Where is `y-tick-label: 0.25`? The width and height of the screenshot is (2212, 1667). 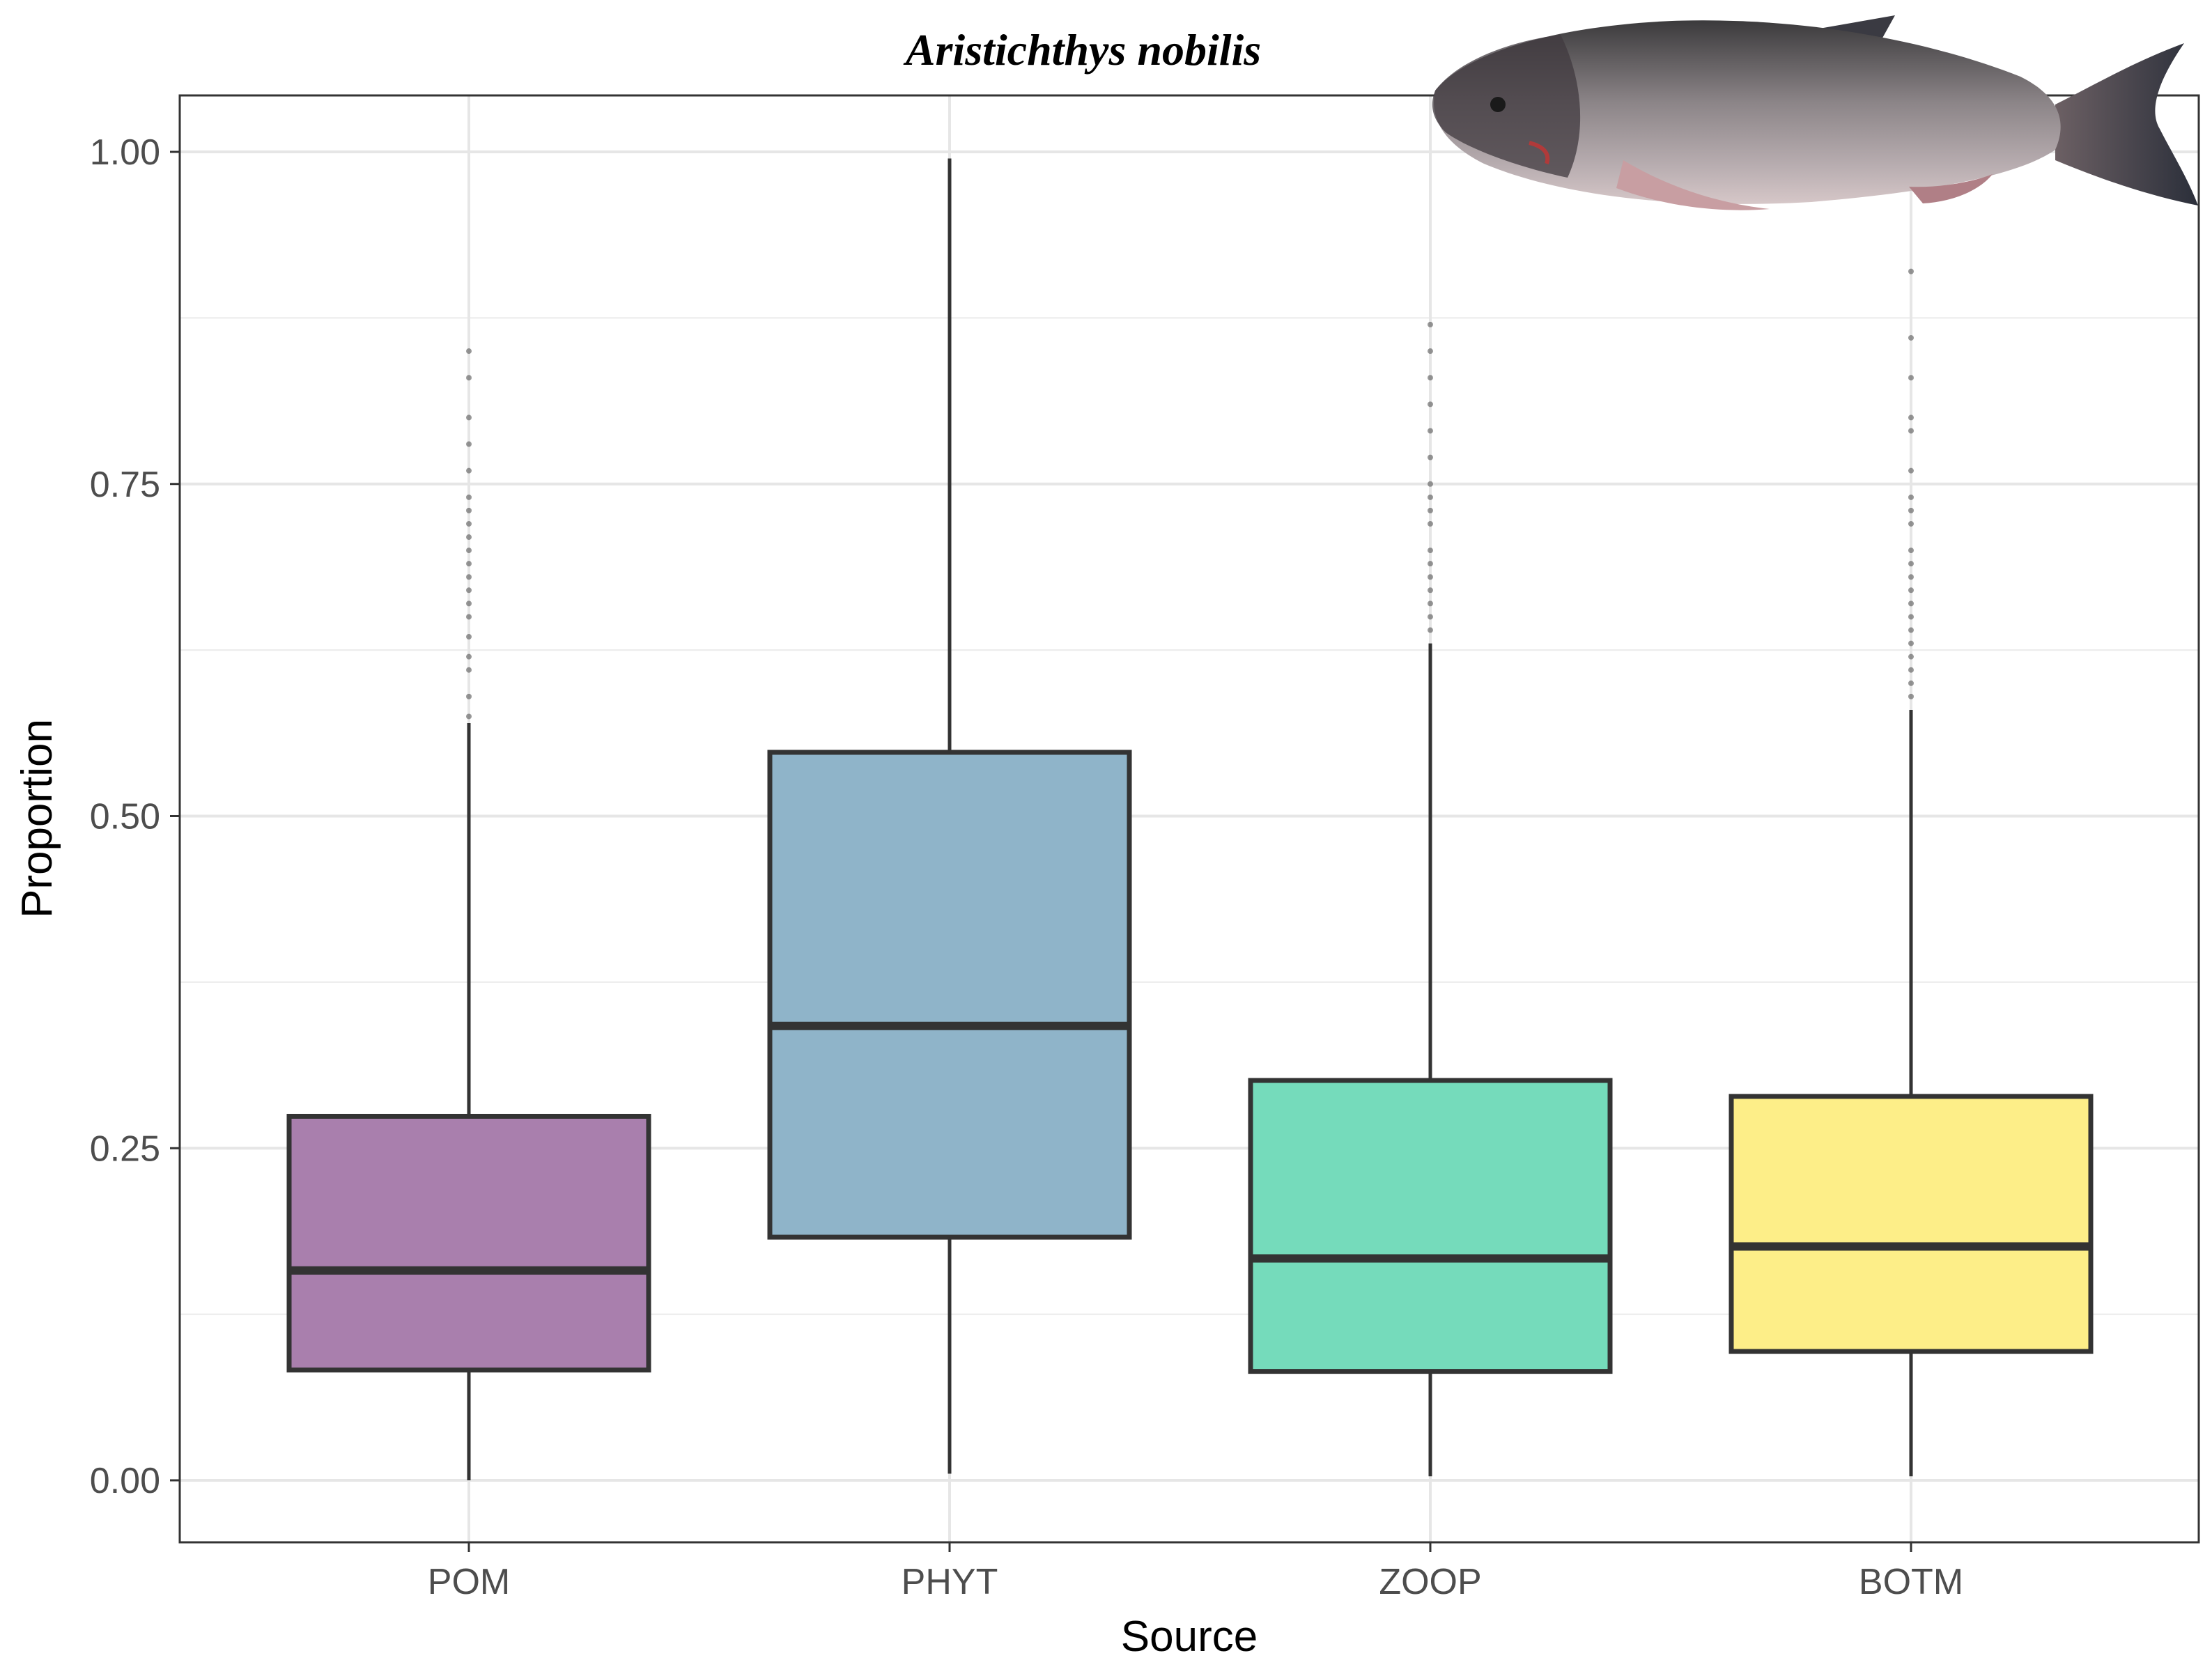 y-tick-label: 0.25 is located at coordinates (125, 1149).